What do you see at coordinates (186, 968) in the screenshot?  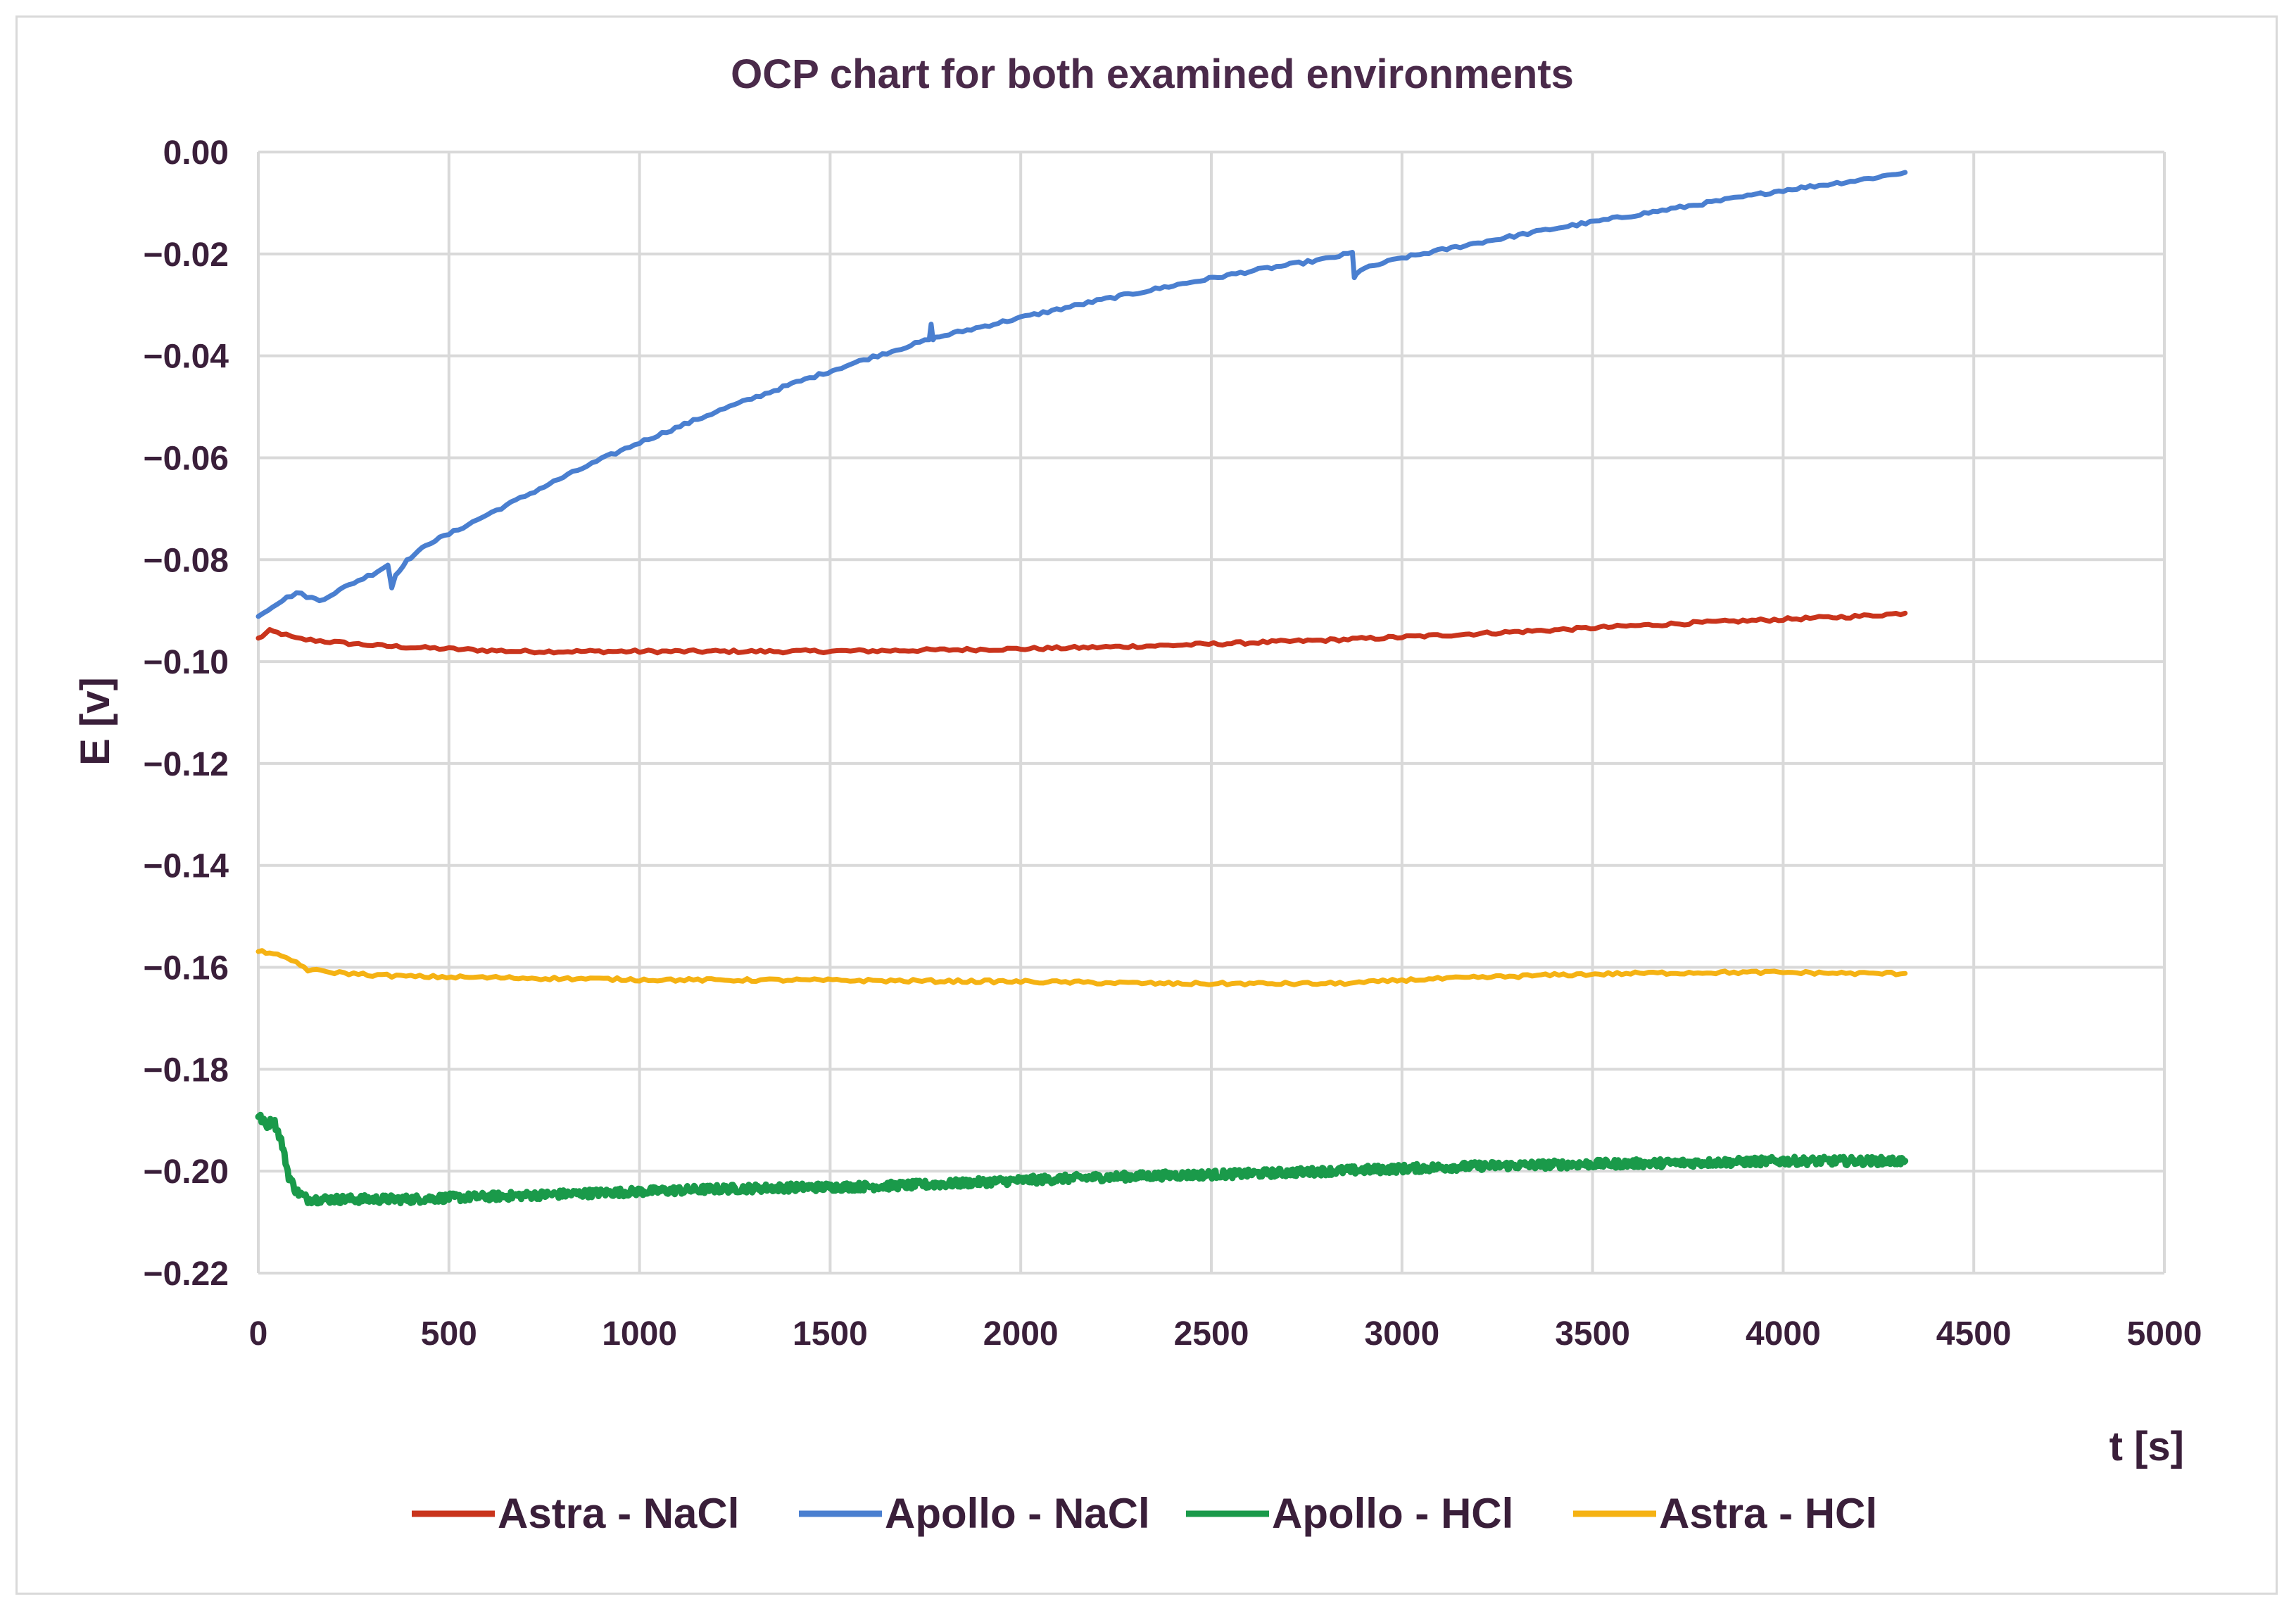 I see `y-tick-label-8: −0.16` at bounding box center [186, 968].